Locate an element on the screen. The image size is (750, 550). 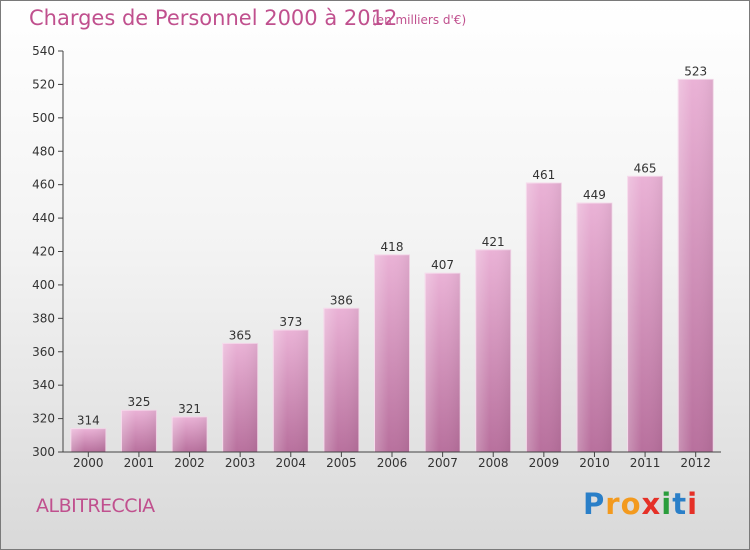
commune-name: ALBITRECCIA is located at coordinates (95, 506).